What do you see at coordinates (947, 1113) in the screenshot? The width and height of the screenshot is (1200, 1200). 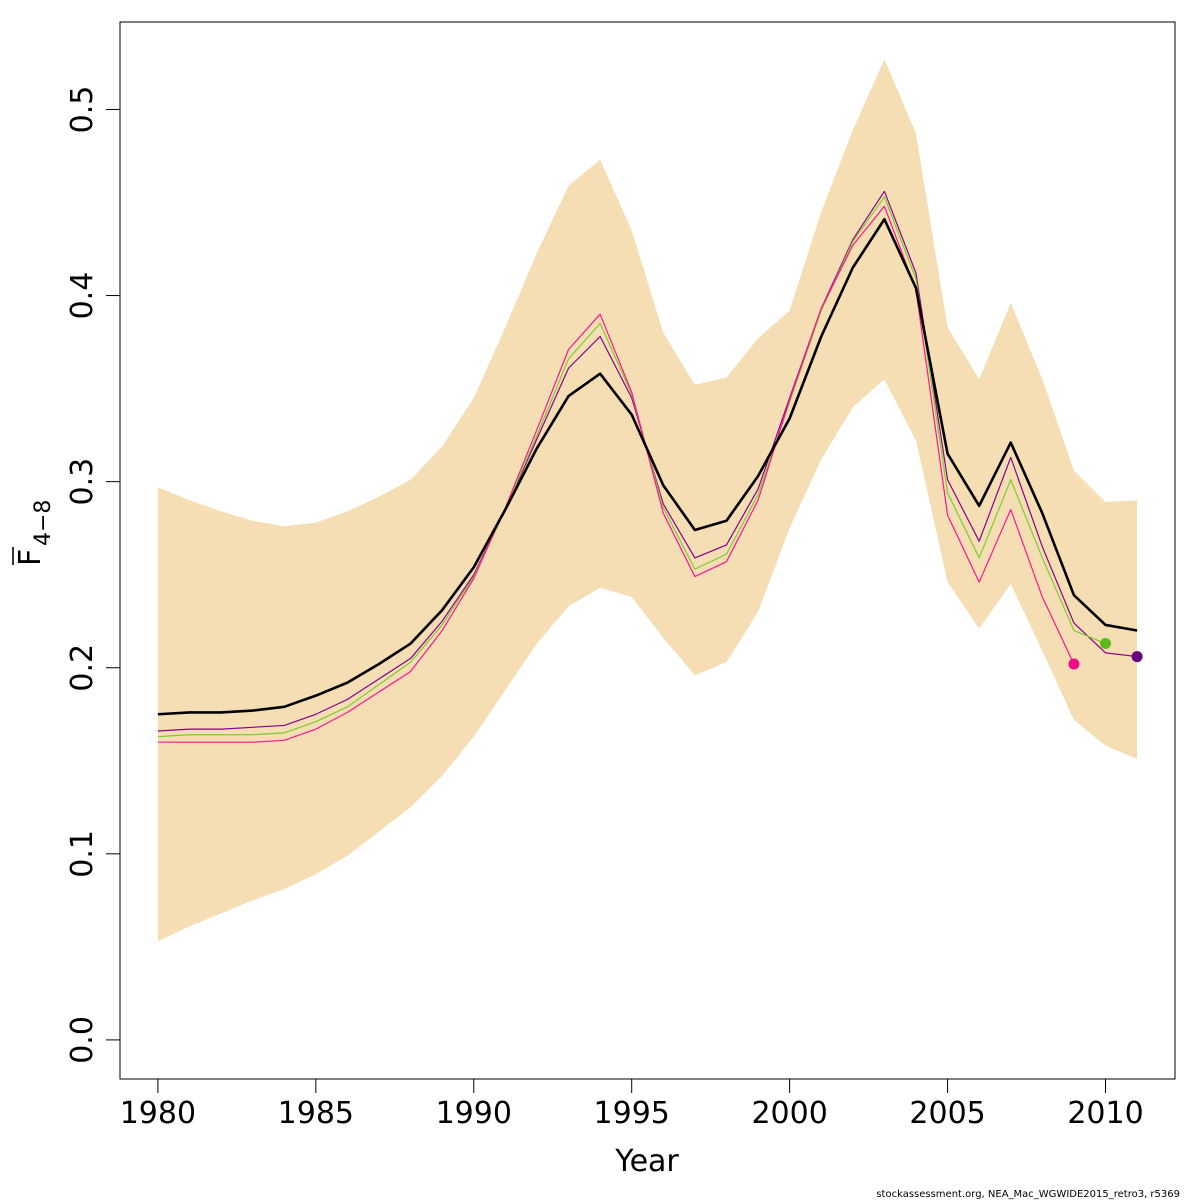 I see `x-tick-label: 2005` at bounding box center [947, 1113].